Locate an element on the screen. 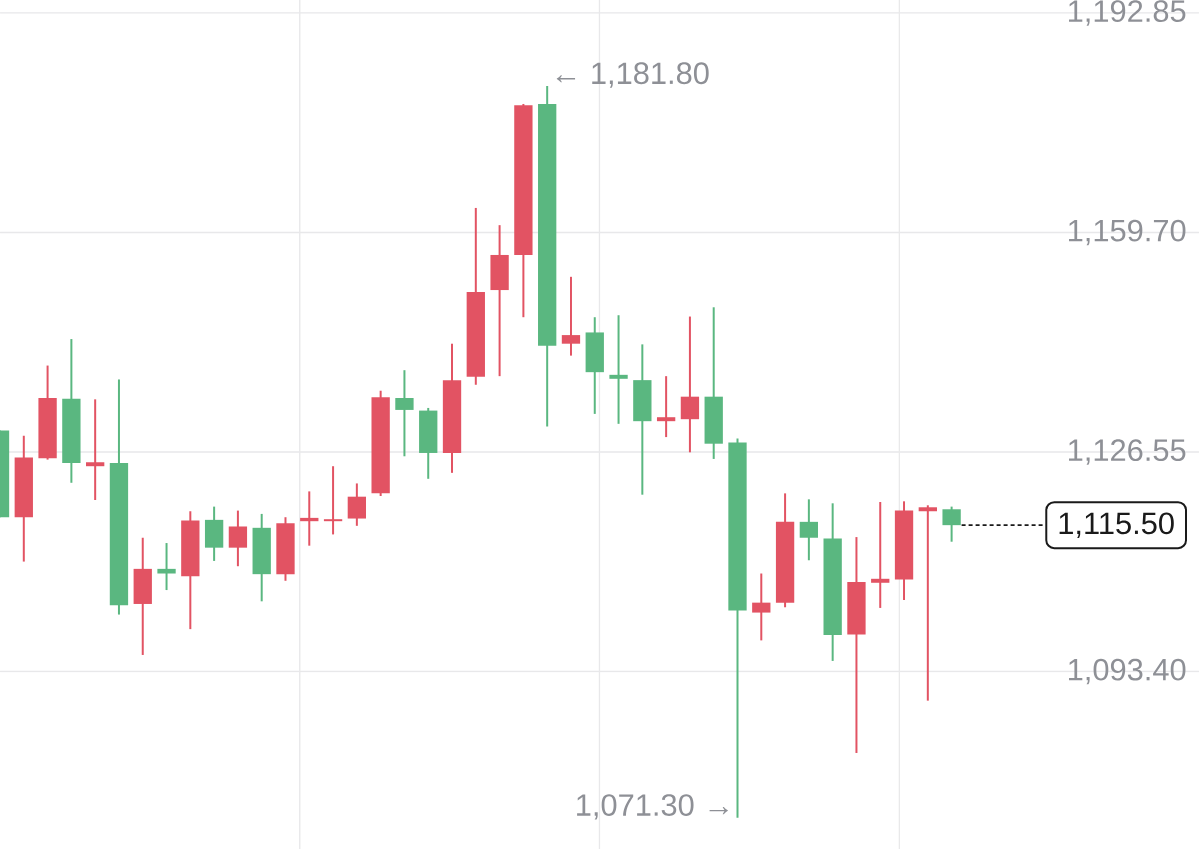  y-tick-label: 1,126.55 is located at coordinates (1127, 452).